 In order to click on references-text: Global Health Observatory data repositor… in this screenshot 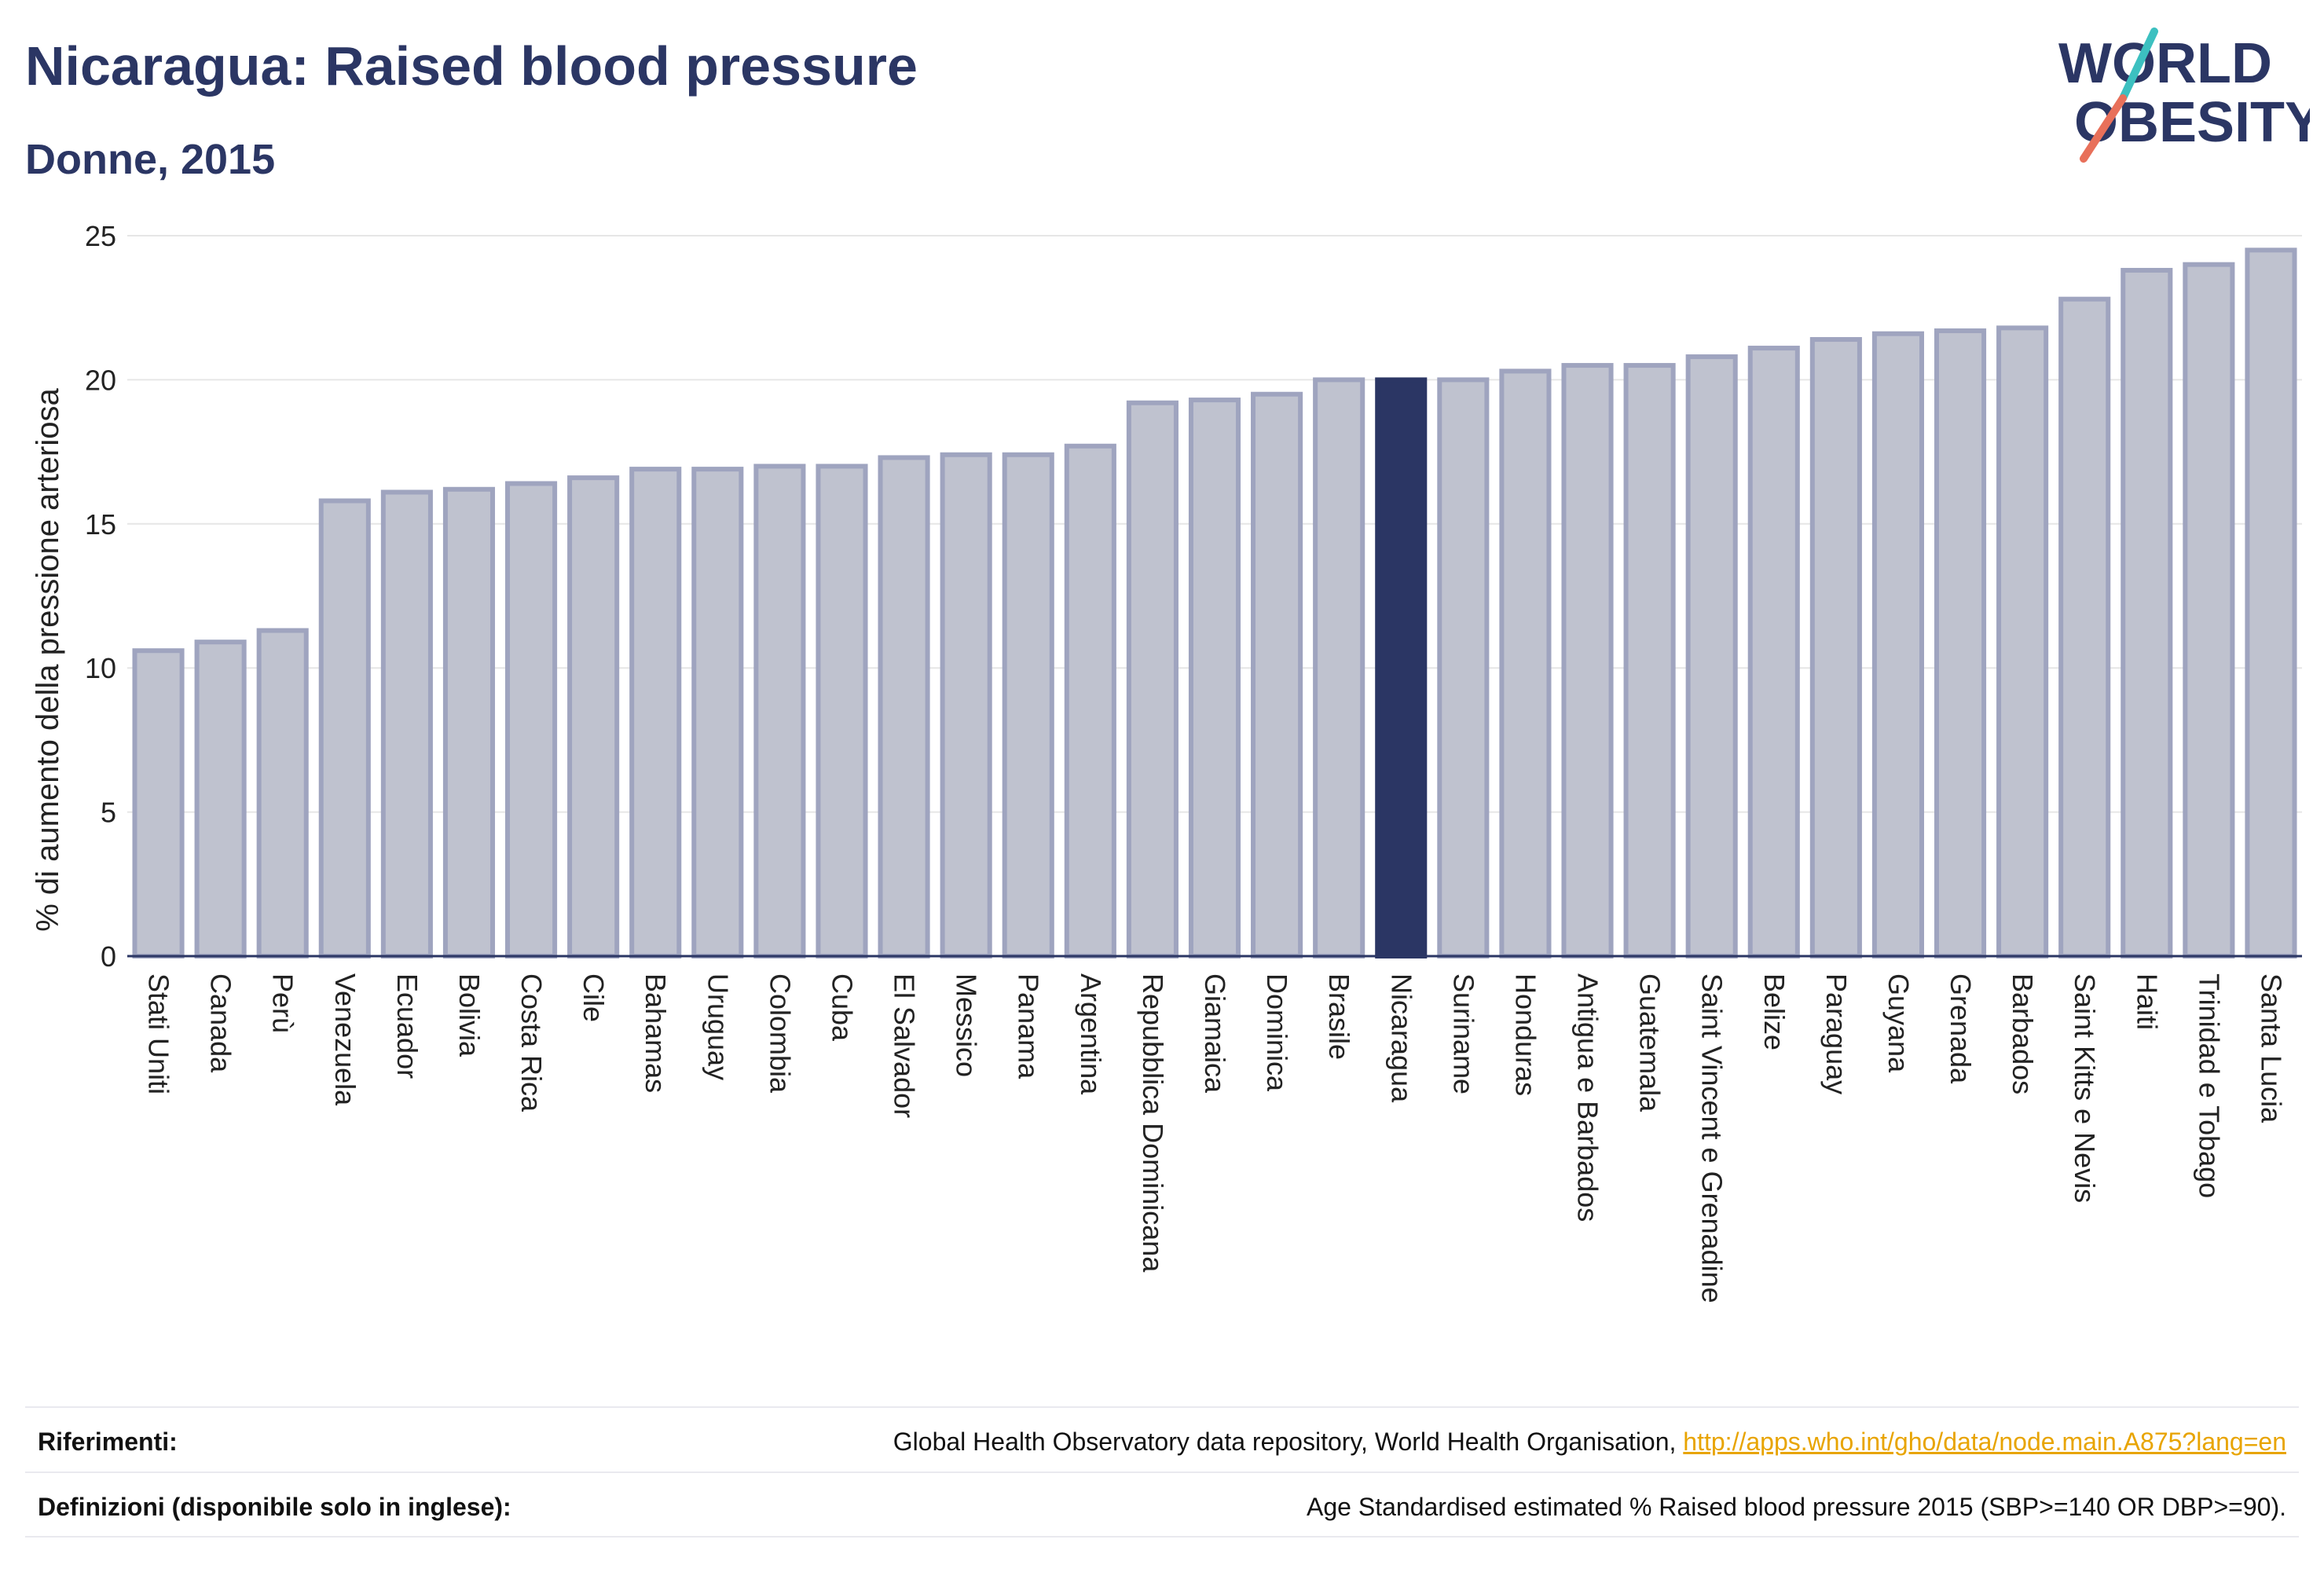, I will do `click(1288, 1442)`.